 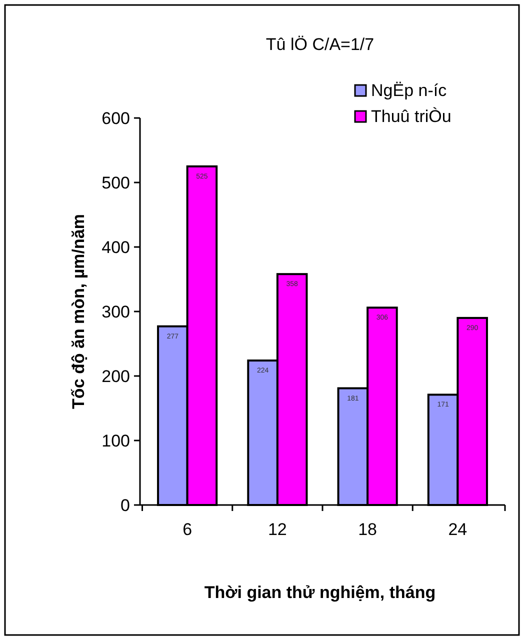 What do you see at coordinates (78, 311) in the screenshot?
I see `y-axis-title: Tốc độ ăn mòn, µm/năm` at bounding box center [78, 311].